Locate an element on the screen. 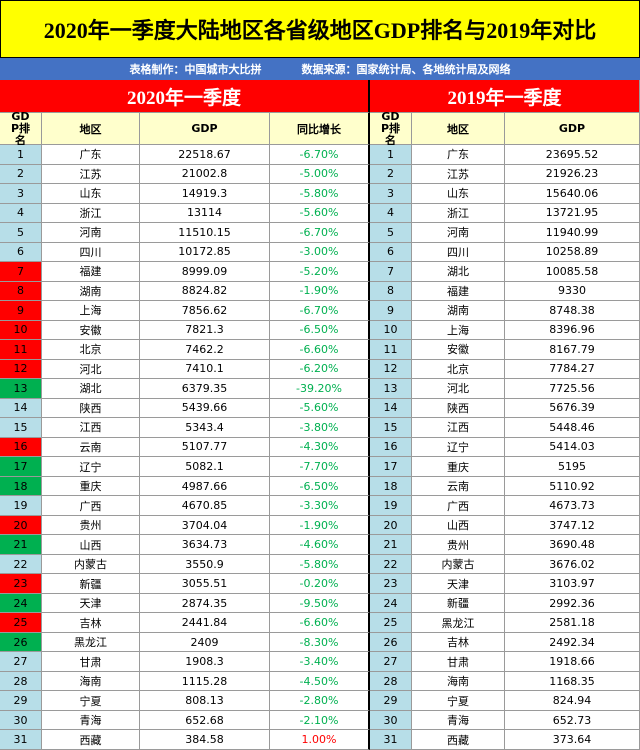  region: 福建 is located at coordinates (458, 291).